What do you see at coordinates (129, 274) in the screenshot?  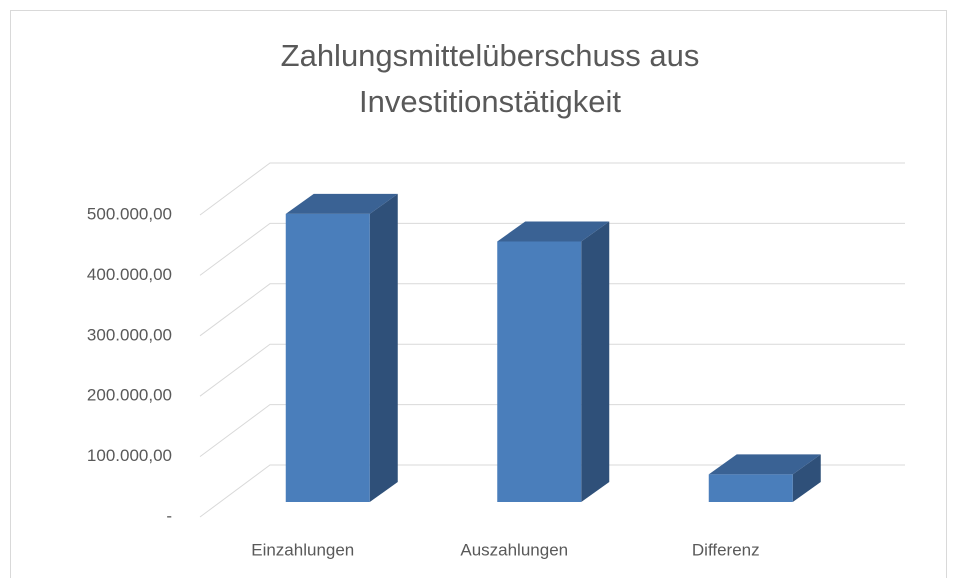 I see `y-tick-label: 400.000,00` at bounding box center [129, 274].